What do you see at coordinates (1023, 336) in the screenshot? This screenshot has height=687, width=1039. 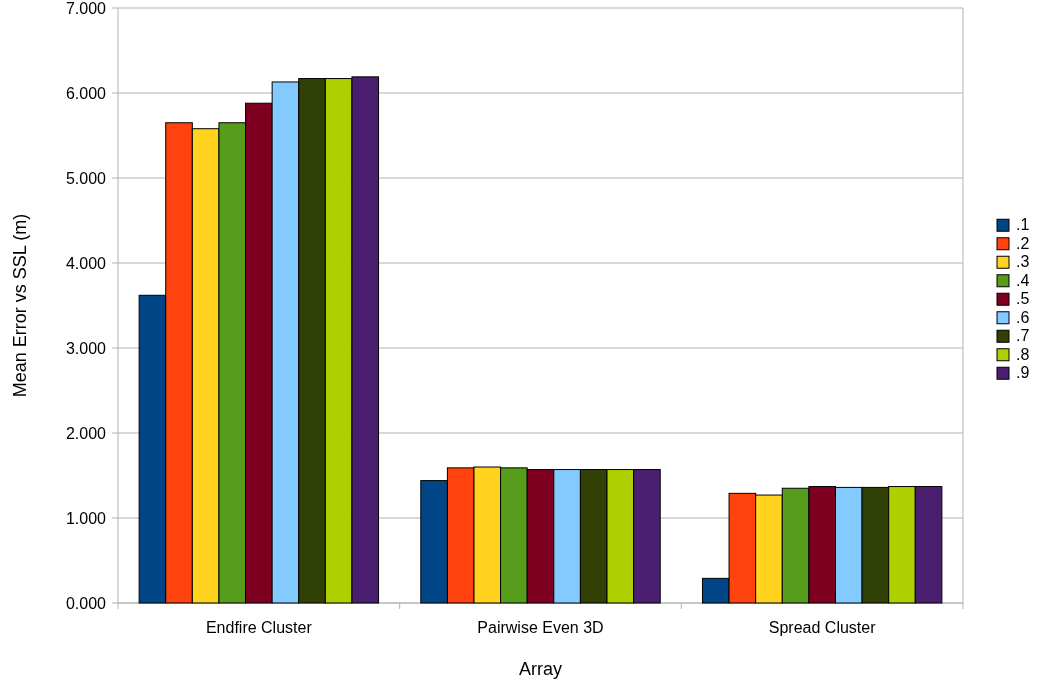 I see `legend-label: .7` at bounding box center [1023, 336].